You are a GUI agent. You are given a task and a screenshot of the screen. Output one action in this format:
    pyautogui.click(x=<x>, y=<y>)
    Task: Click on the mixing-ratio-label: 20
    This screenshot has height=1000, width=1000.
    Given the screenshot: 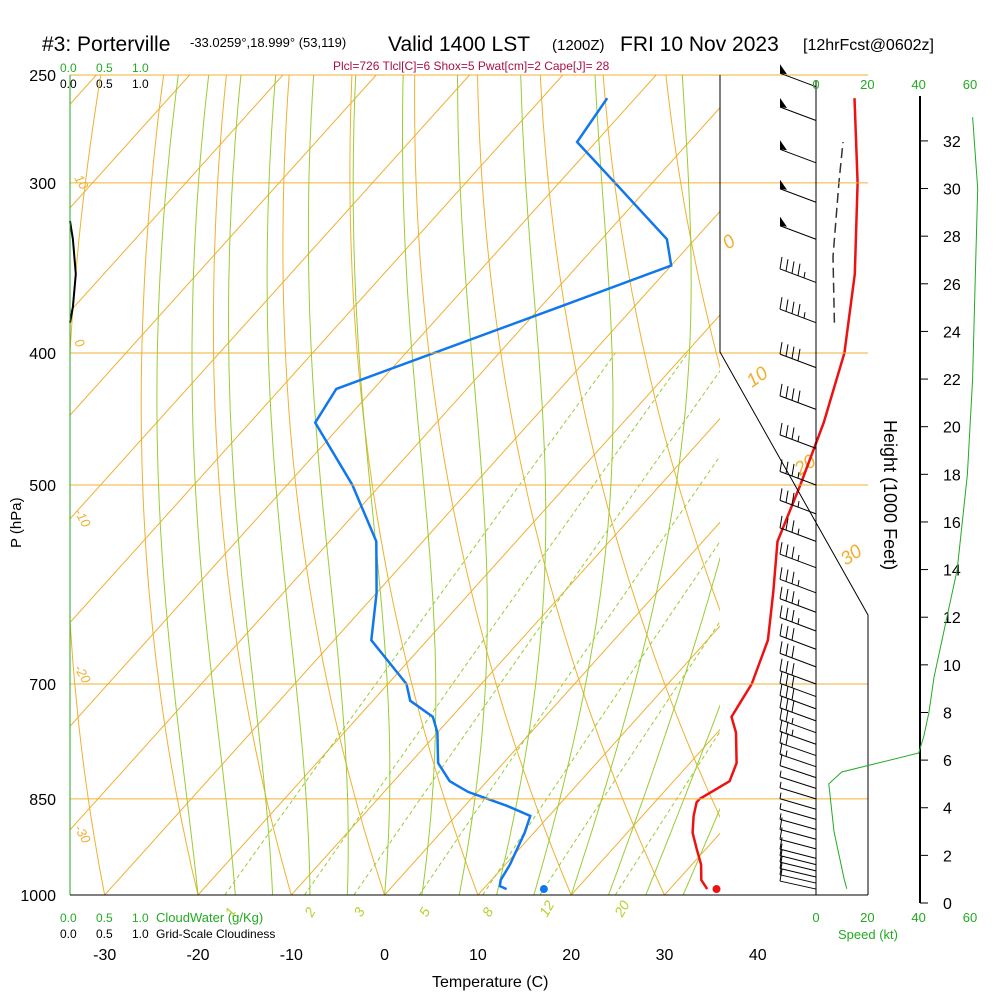 What is the action you would take?
    pyautogui.click(x=622, y=909)
    